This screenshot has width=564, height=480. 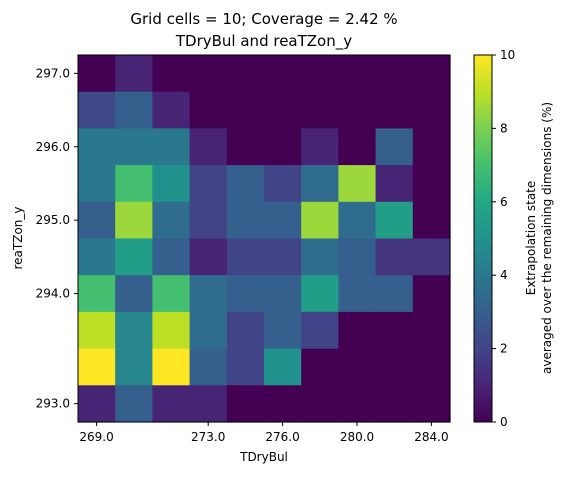 I want to click on y-tick-label: 293.0, so click(x=53, y=404).